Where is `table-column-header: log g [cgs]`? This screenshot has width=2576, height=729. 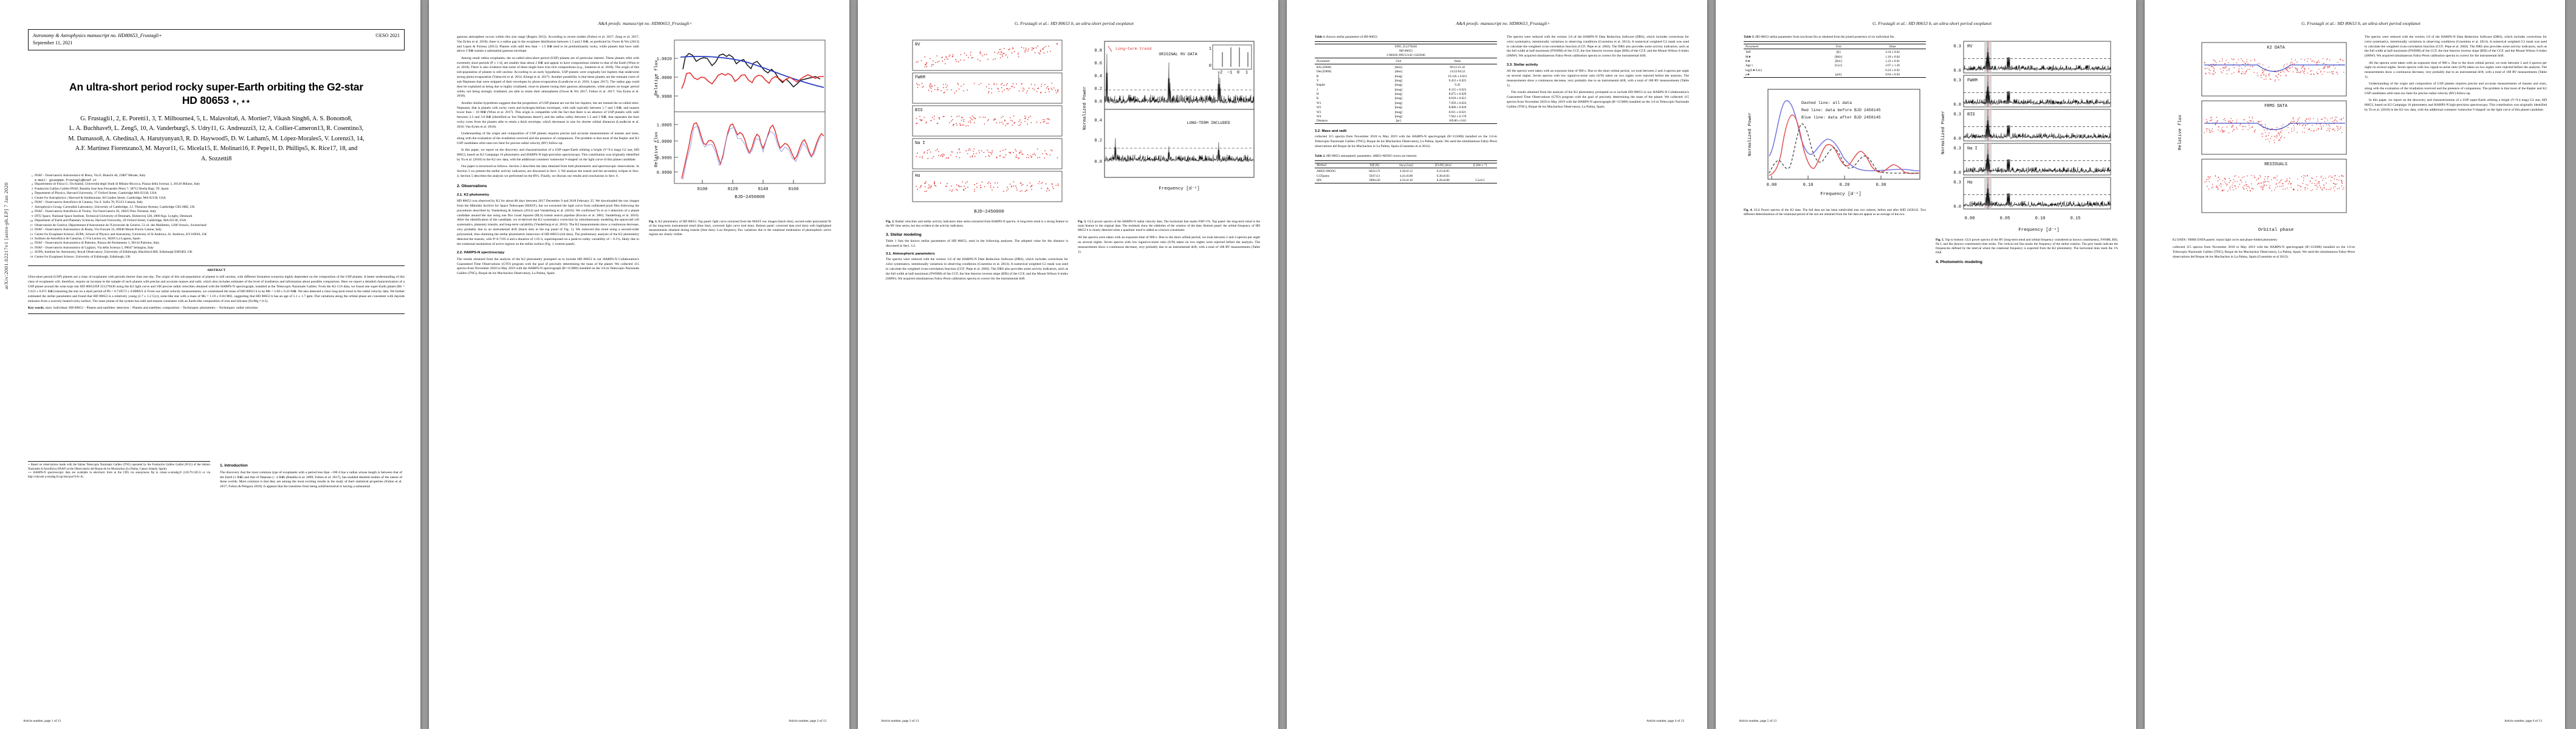 table-column-header: log g [cgs] is located at coordinates (1406, 166).